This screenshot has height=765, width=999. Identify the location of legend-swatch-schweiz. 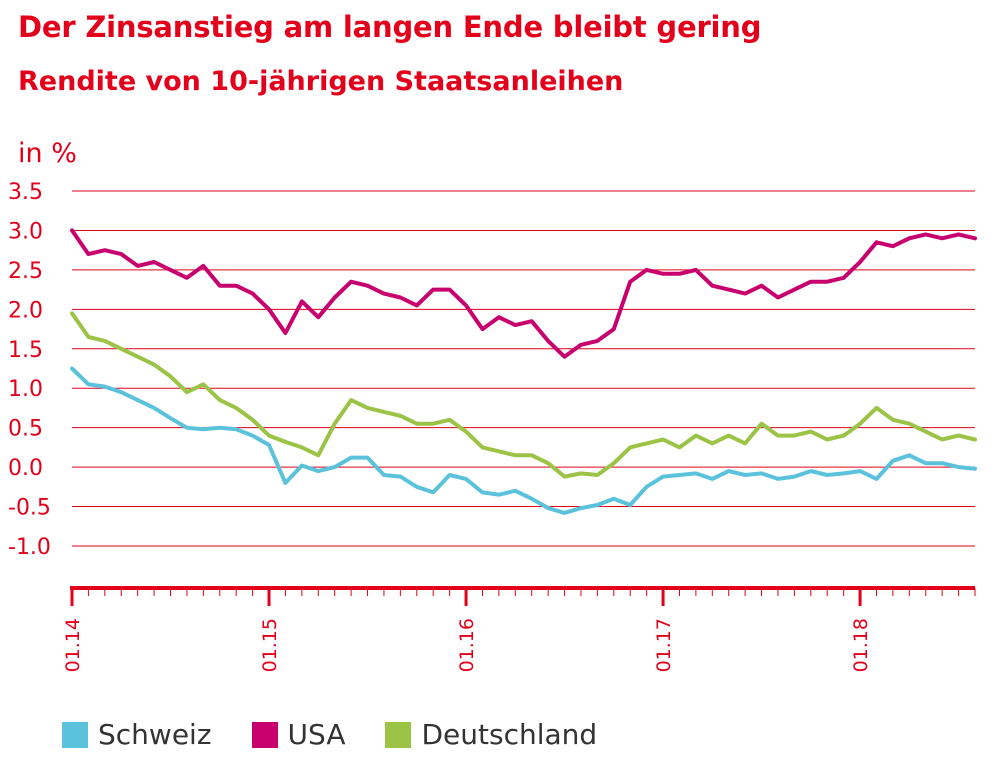
(75, 734).